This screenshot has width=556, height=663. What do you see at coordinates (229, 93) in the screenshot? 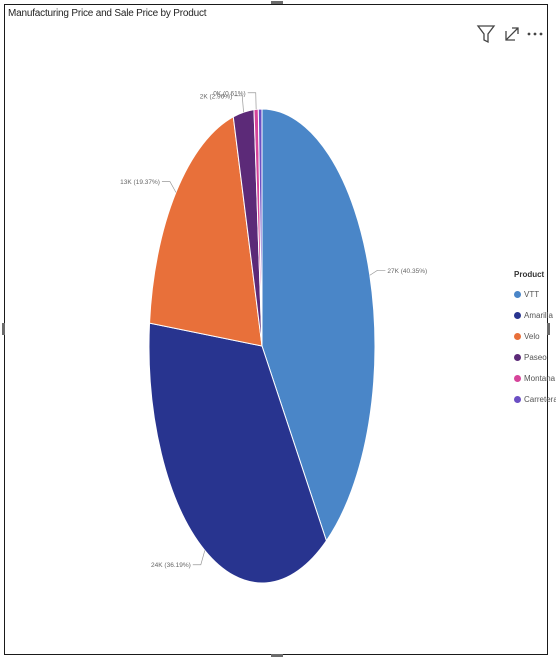
I see `data-label-montana: 0K (0.61%)` at bounding box center [229, 93].